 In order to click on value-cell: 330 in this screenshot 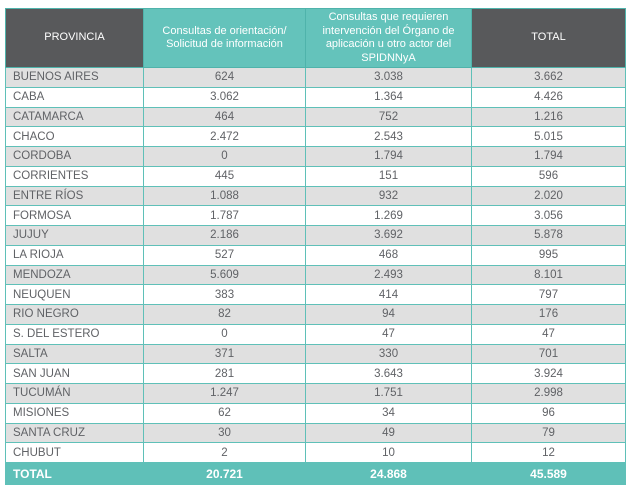, I will do `click(388, 354)`.